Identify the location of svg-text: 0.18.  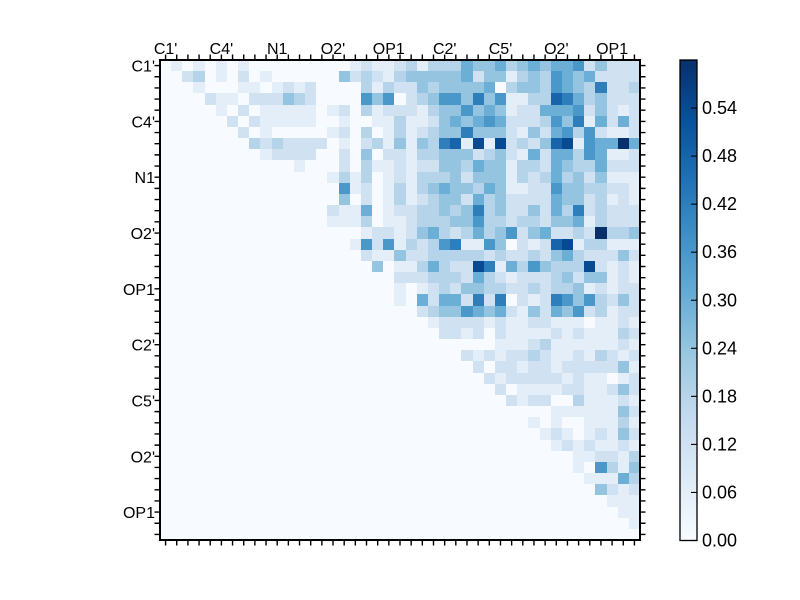
(719, 396).